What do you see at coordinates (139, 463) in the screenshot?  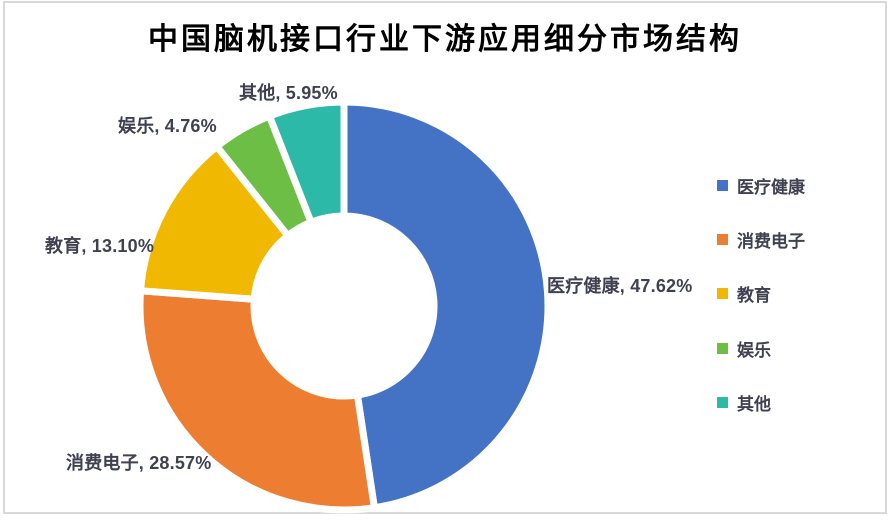 I see `data-label-consumer-electronics: 消费电子, 28.57%` at bounding box center [139, 463].